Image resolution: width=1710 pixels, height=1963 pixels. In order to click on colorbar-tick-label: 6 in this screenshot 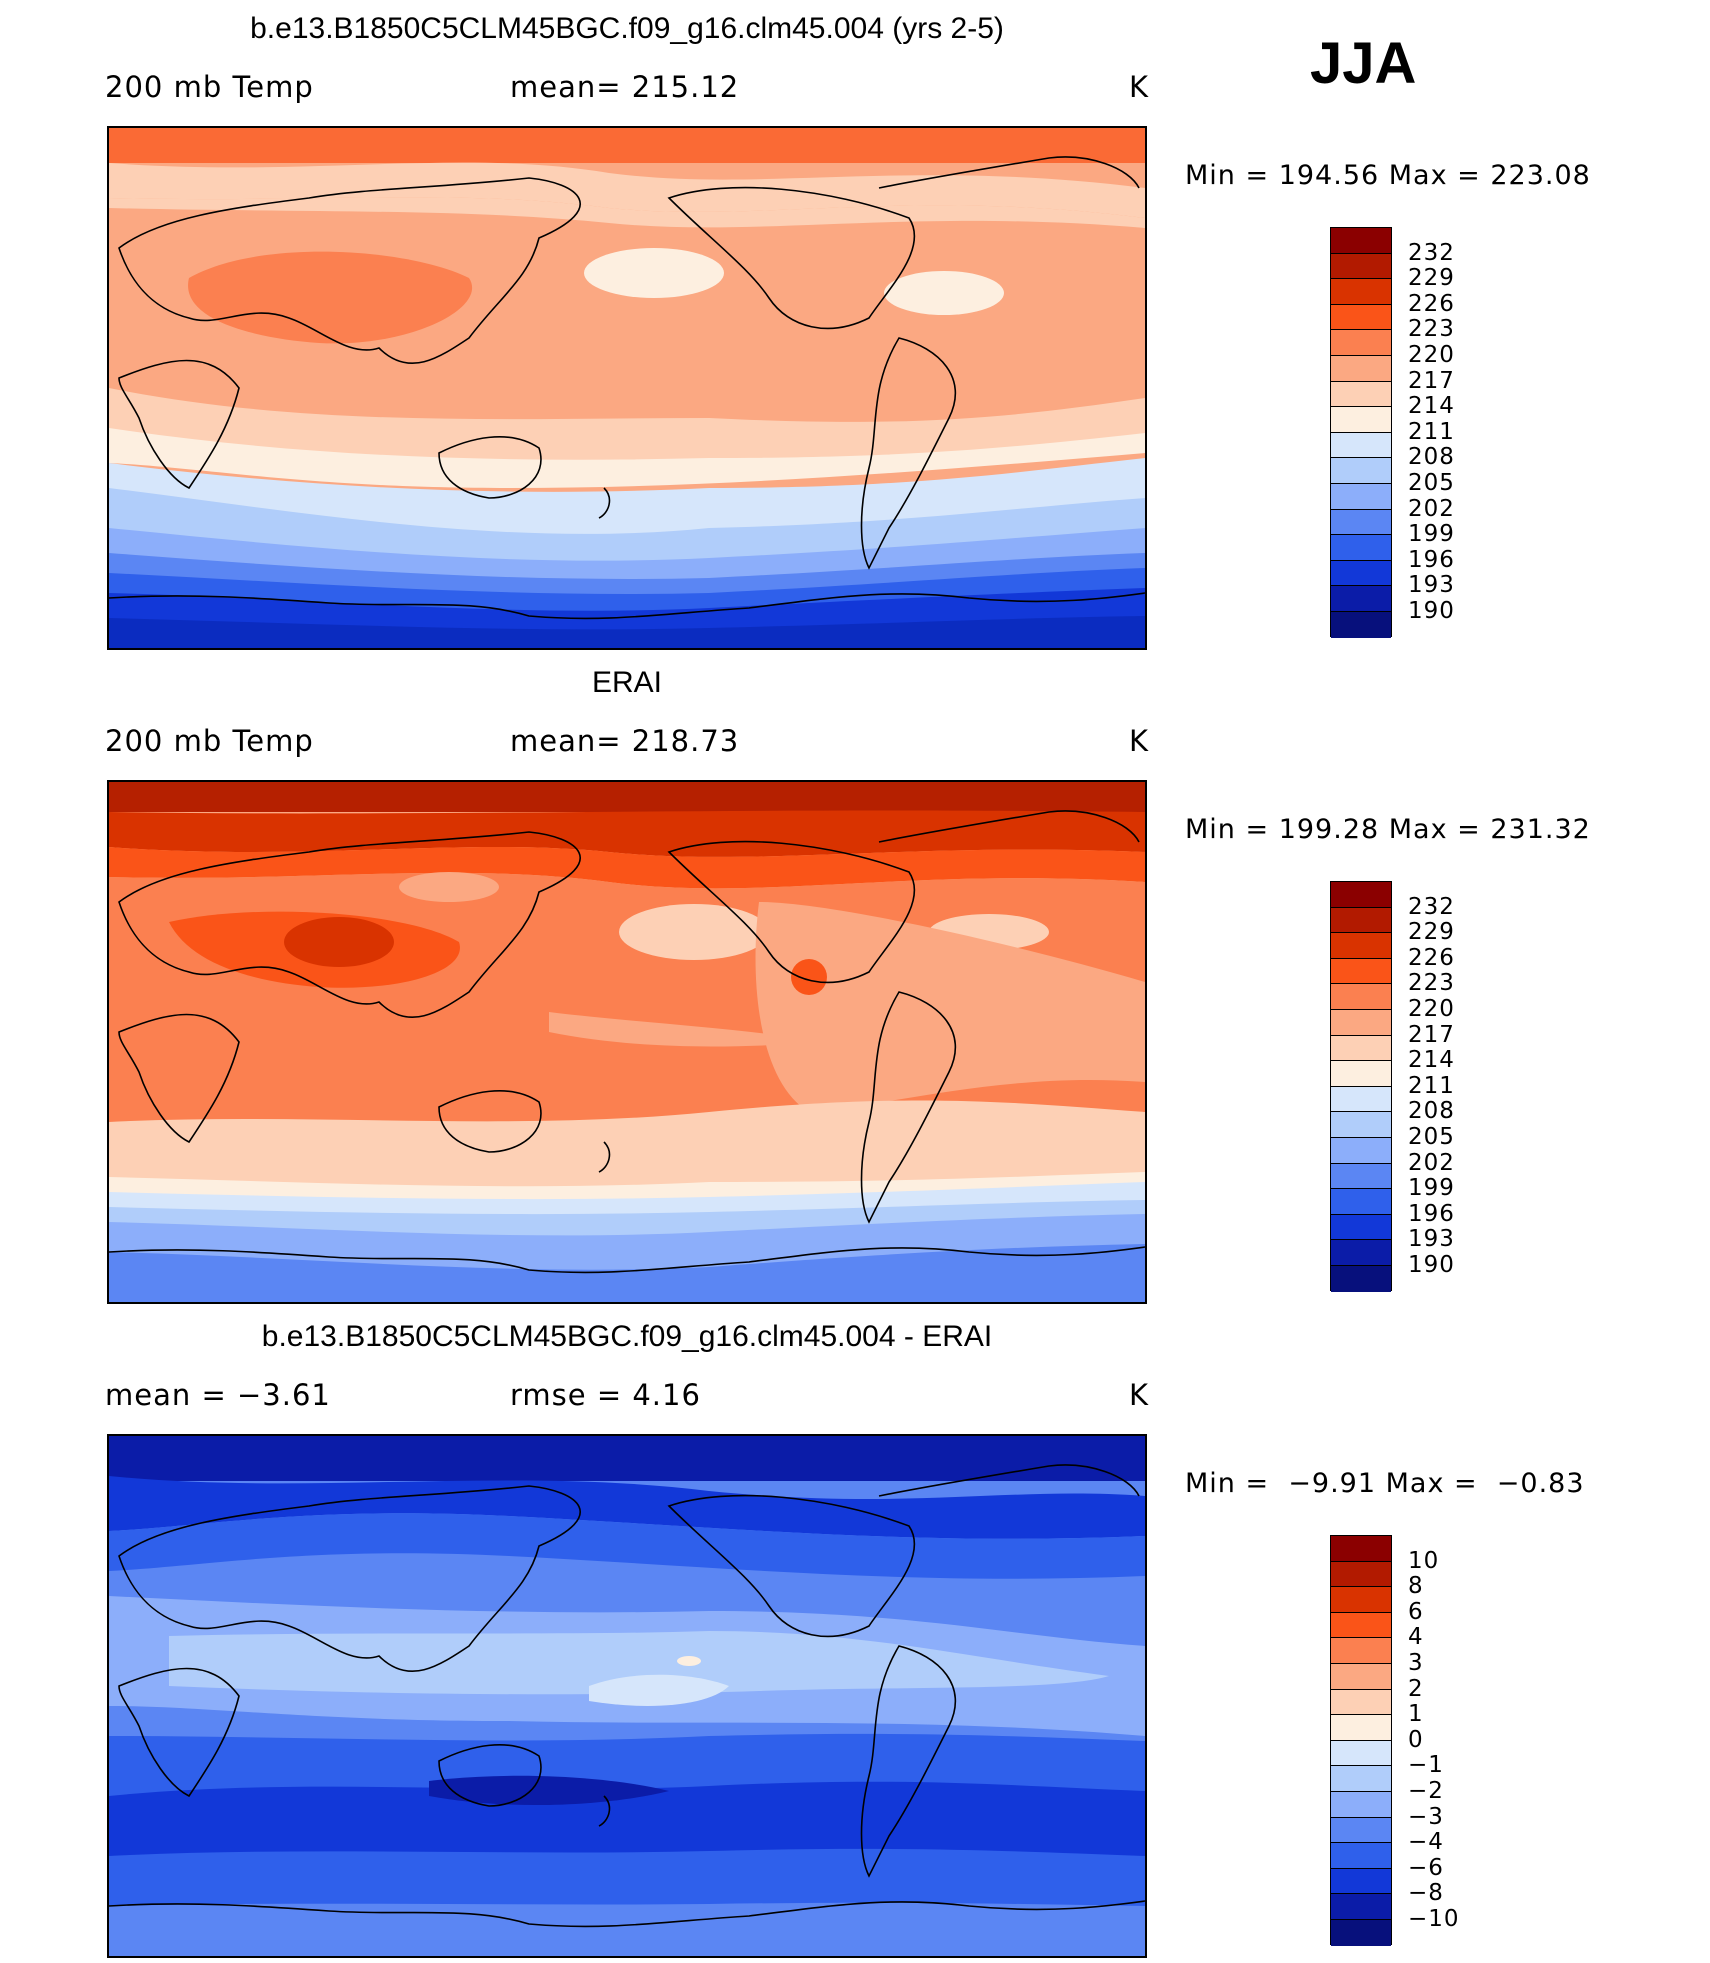, I will do `click(1416, 1611)`.